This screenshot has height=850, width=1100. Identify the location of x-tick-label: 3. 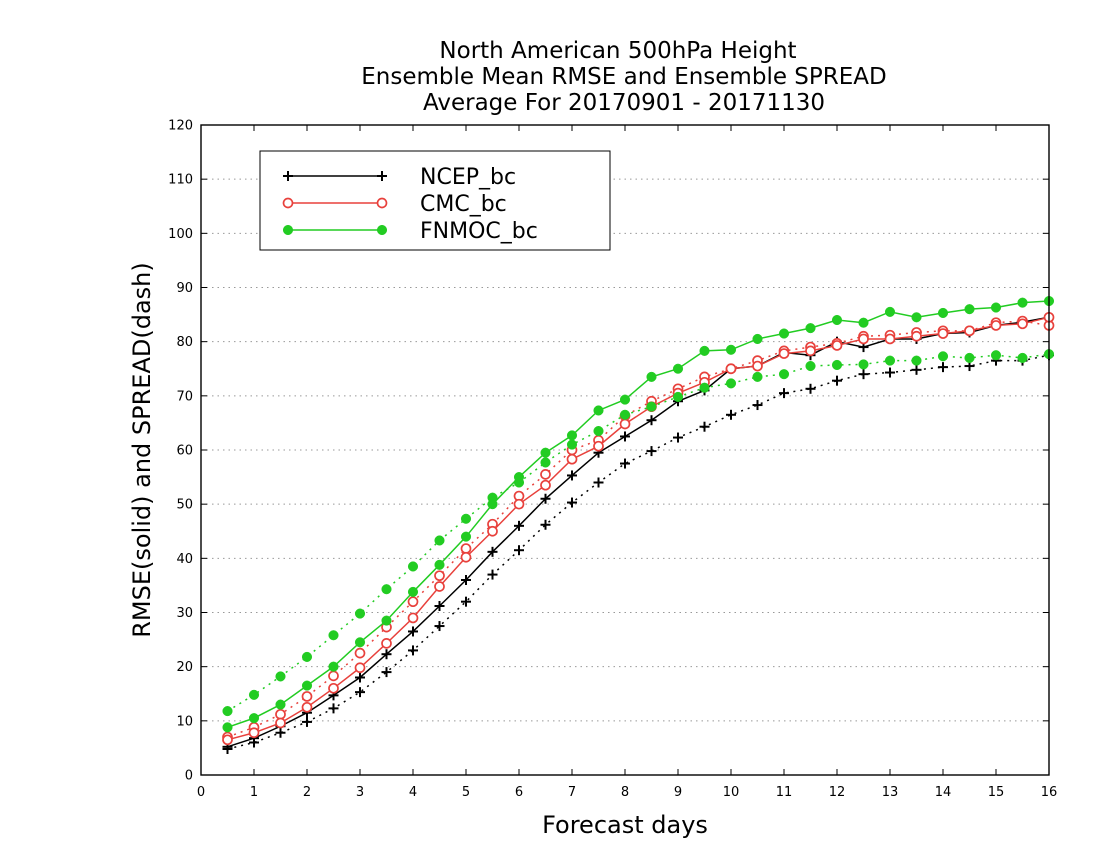
(360, 792).